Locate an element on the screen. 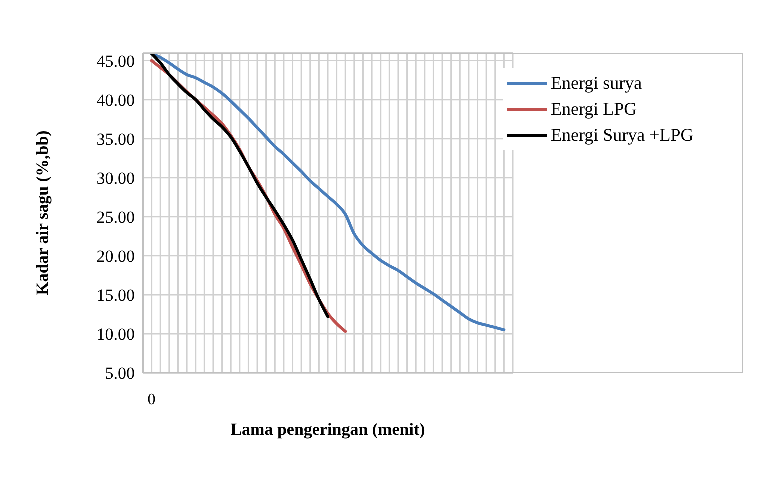 The image size is (782, 489). y-tick-label: 20.00 is located at coordinates (115, 256).